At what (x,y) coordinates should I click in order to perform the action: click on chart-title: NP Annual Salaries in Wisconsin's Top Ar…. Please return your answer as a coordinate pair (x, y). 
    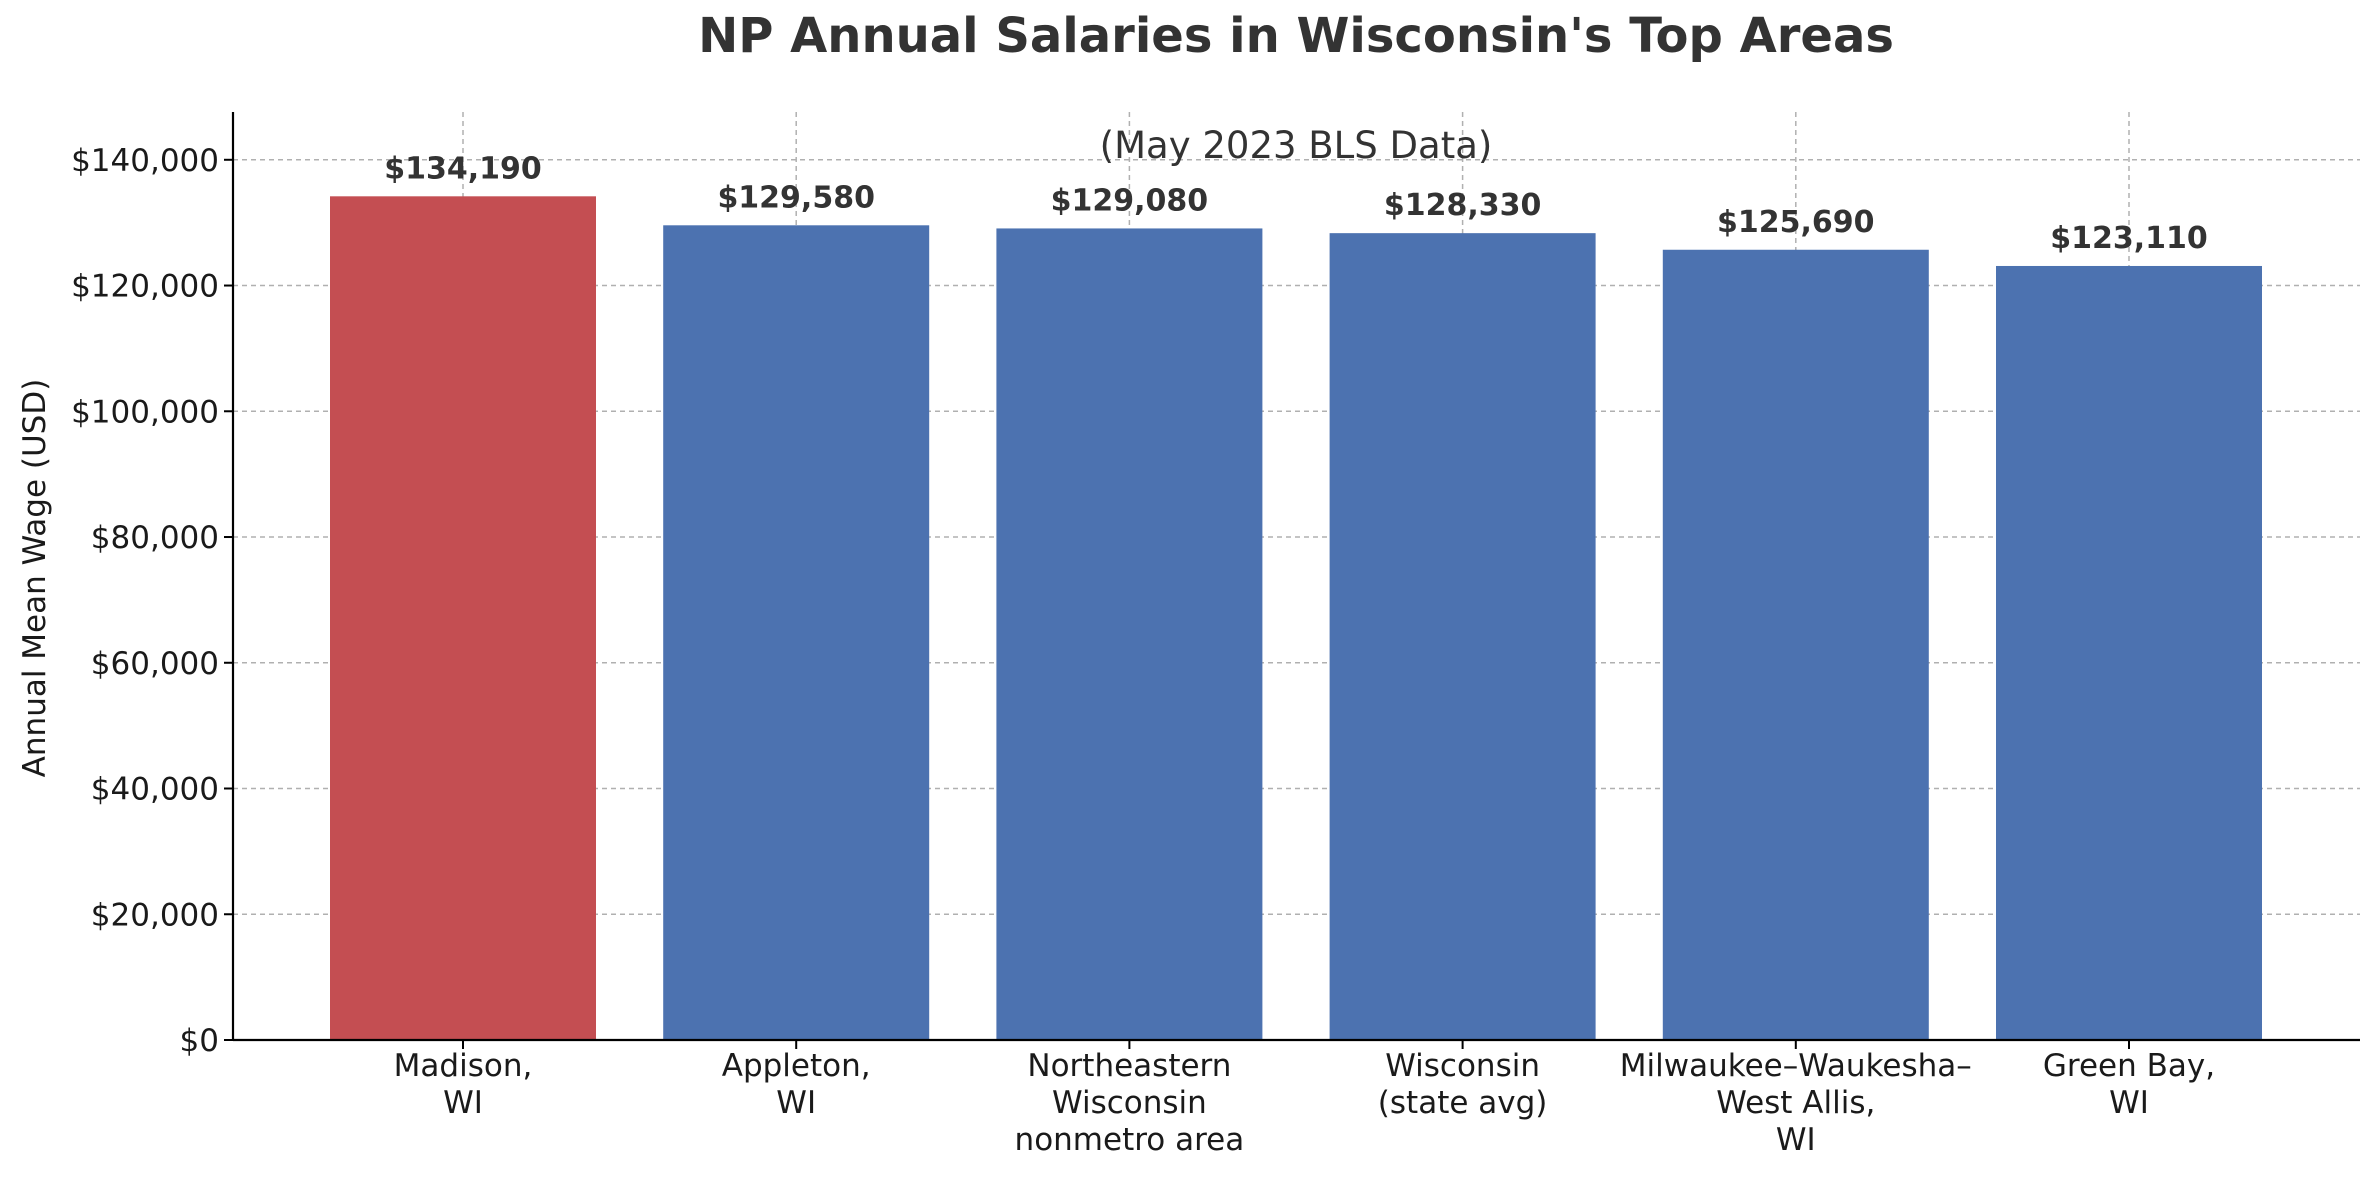
    Looking at the image, I should click on (1296, 36).